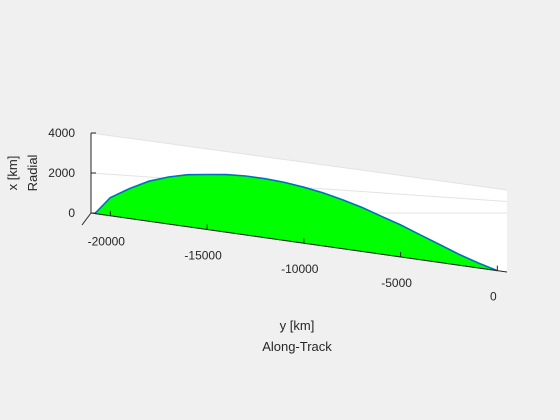 The image size is (560, 420). What do you see at coordinates (12, 173) in the screenshot?
I see `y-axis-title: x [km]` at bounding box center [12, 173].